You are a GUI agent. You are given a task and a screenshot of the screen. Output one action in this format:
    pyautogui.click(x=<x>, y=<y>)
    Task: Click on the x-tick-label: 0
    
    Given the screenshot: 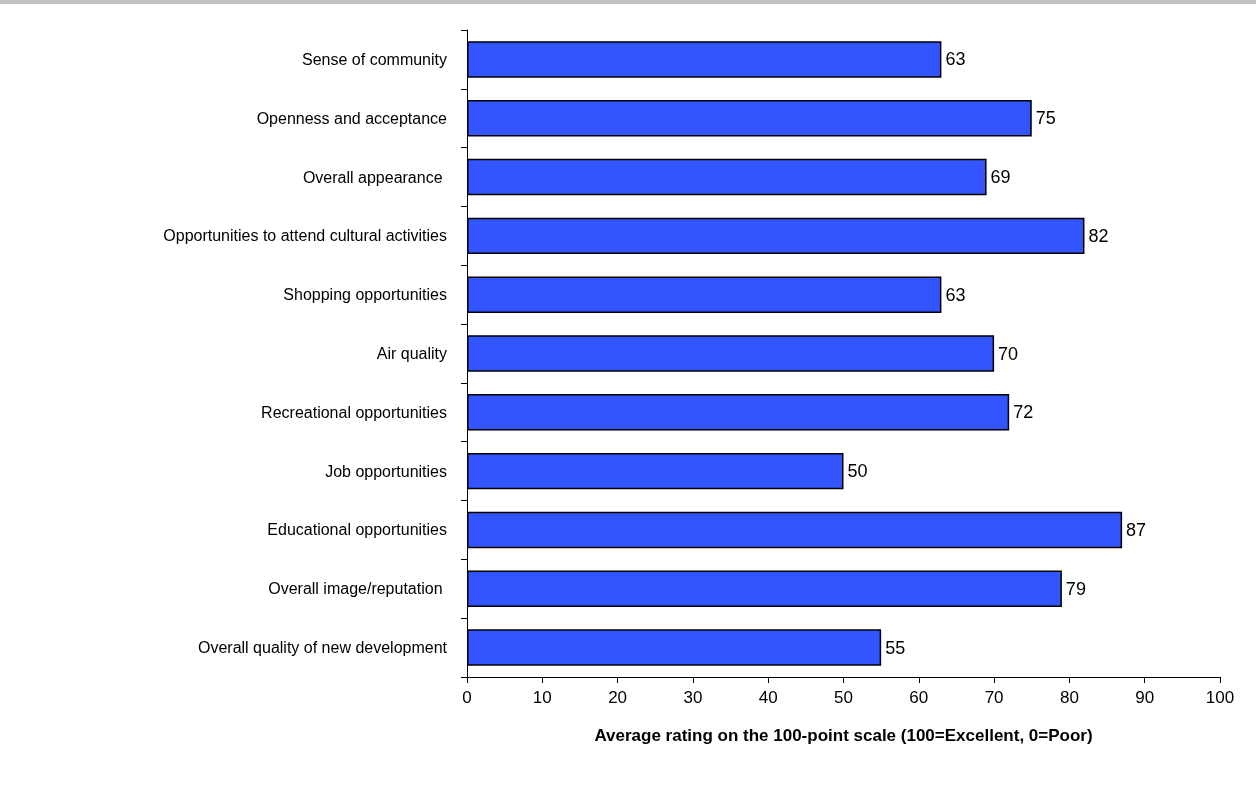 What is the action you would take?
    pyautogui.click(x=467, y=697)
    